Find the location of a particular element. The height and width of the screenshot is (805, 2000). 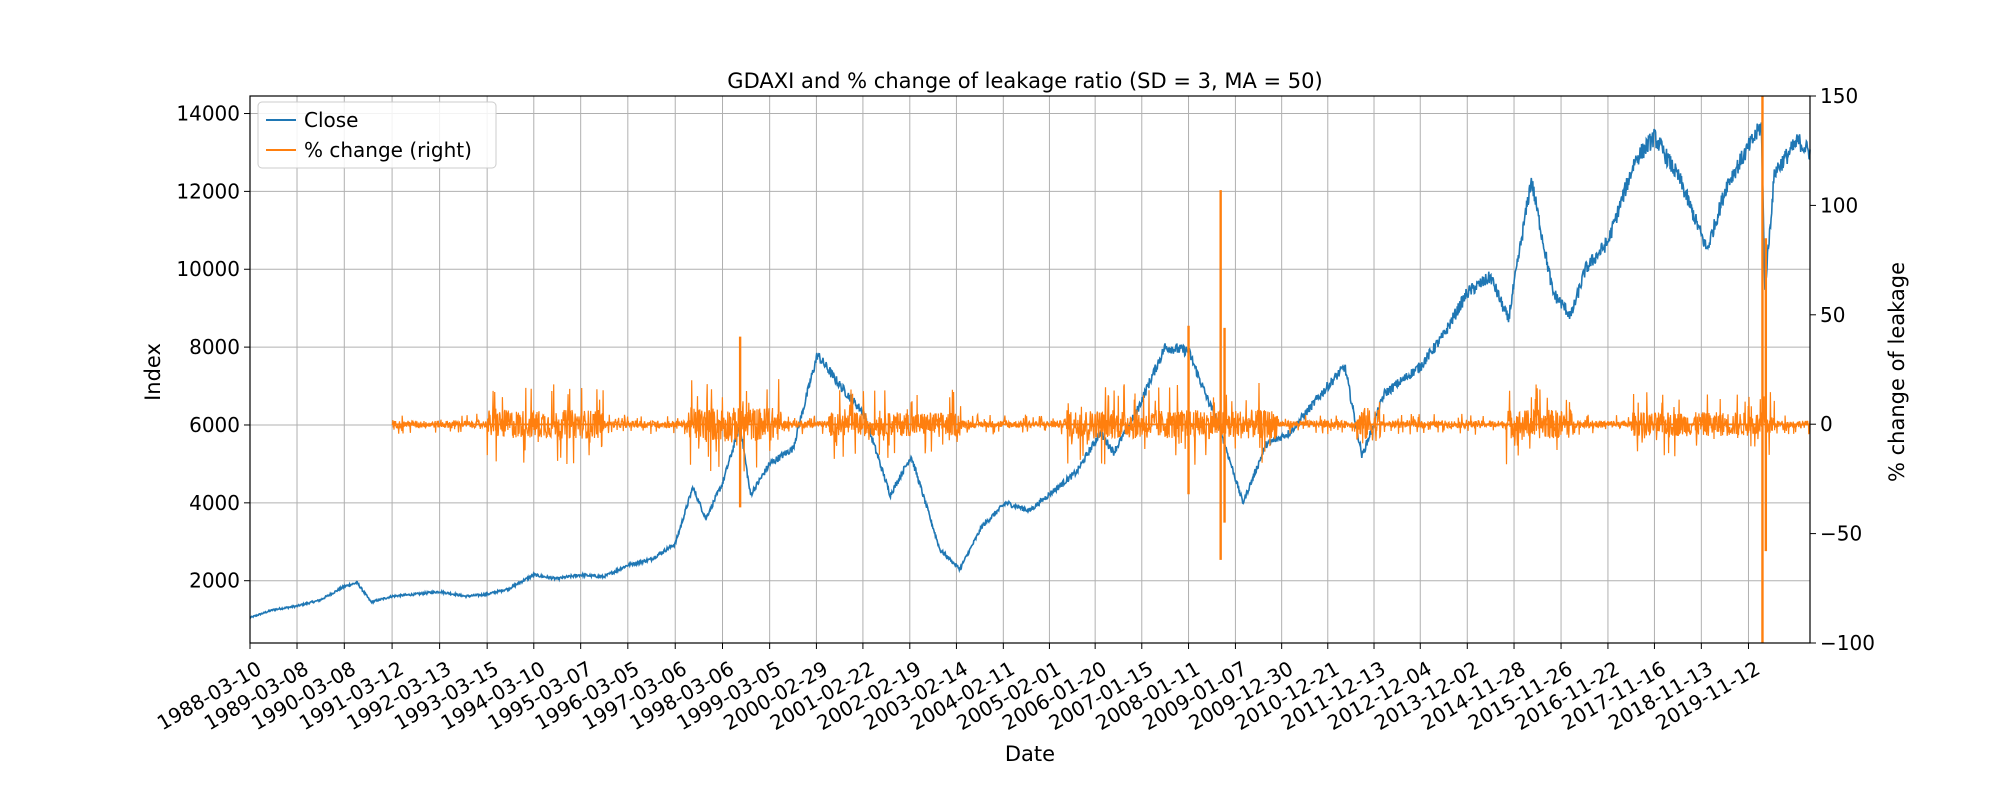

x-axis-label: Date is located at coordinates (1030, 754).